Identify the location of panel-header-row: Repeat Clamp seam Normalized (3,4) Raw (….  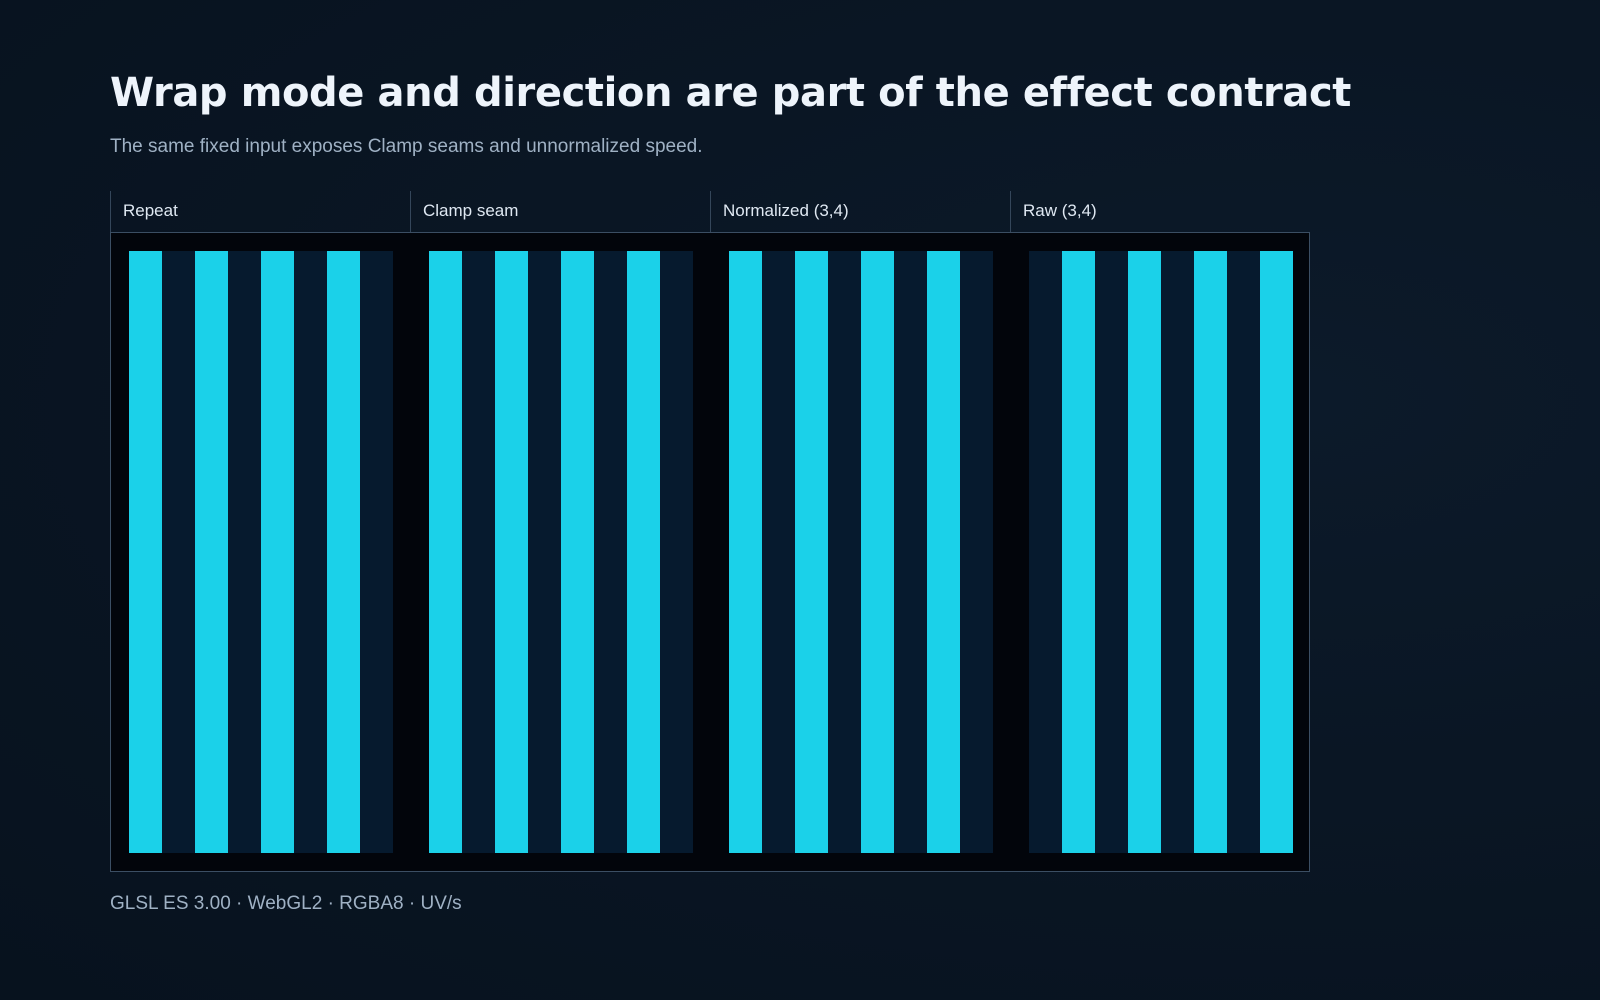
(710, 211).